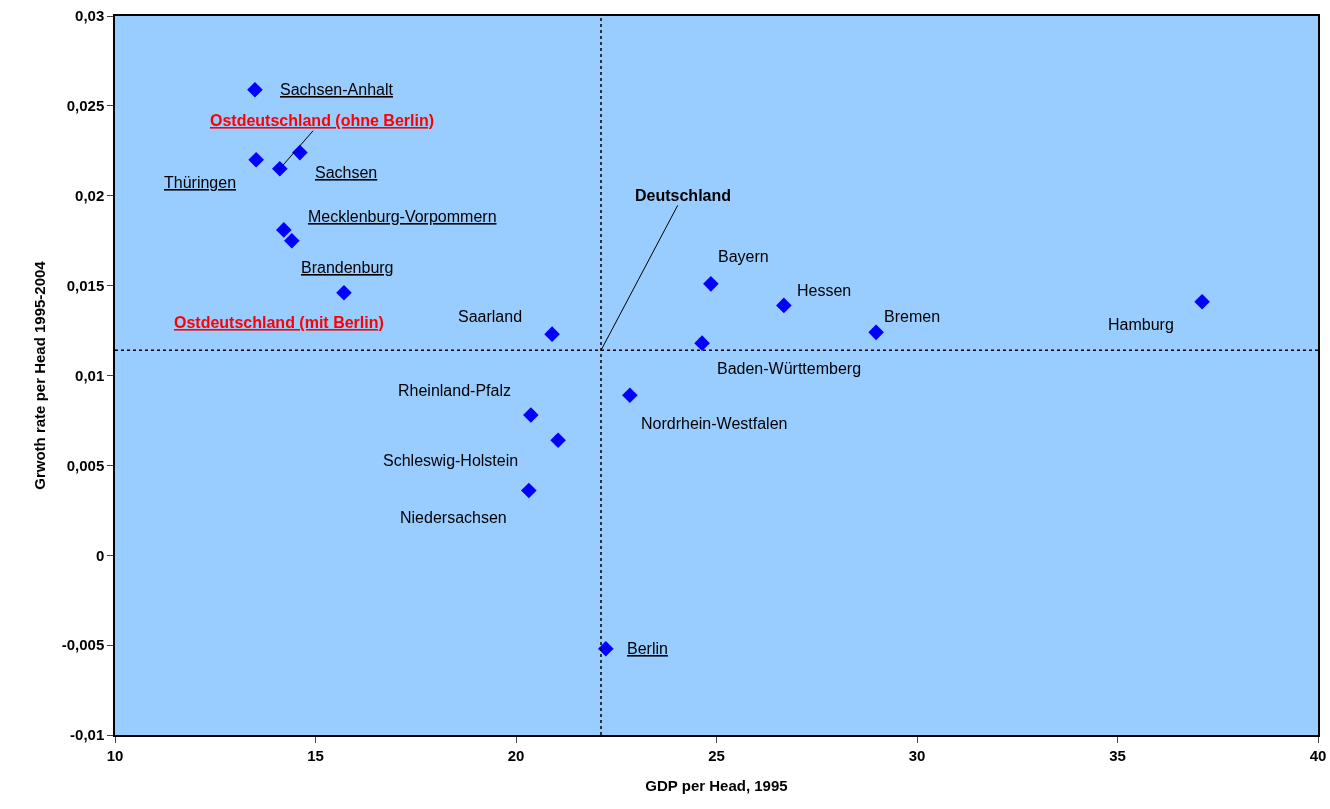  What do you see at coordinates (85, 465) in the screenshot?
I see `y-tick-label: 0,005` at bounding box center [85, 465].